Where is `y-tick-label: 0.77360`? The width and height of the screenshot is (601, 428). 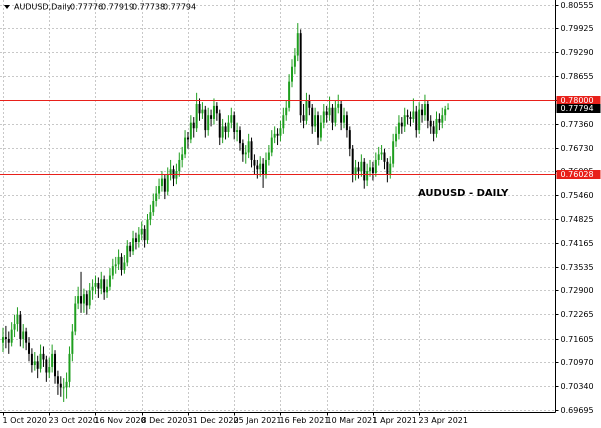
y-tick-label: 0.77360 is located at coordinates (577, 124).